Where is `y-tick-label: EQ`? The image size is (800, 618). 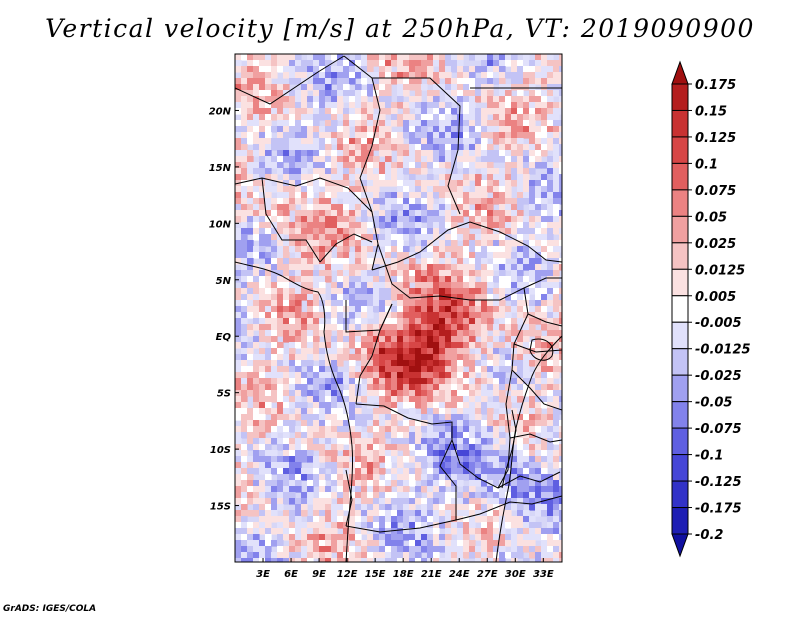 y-tick-label: EQ is located at coordinates (224, 337).